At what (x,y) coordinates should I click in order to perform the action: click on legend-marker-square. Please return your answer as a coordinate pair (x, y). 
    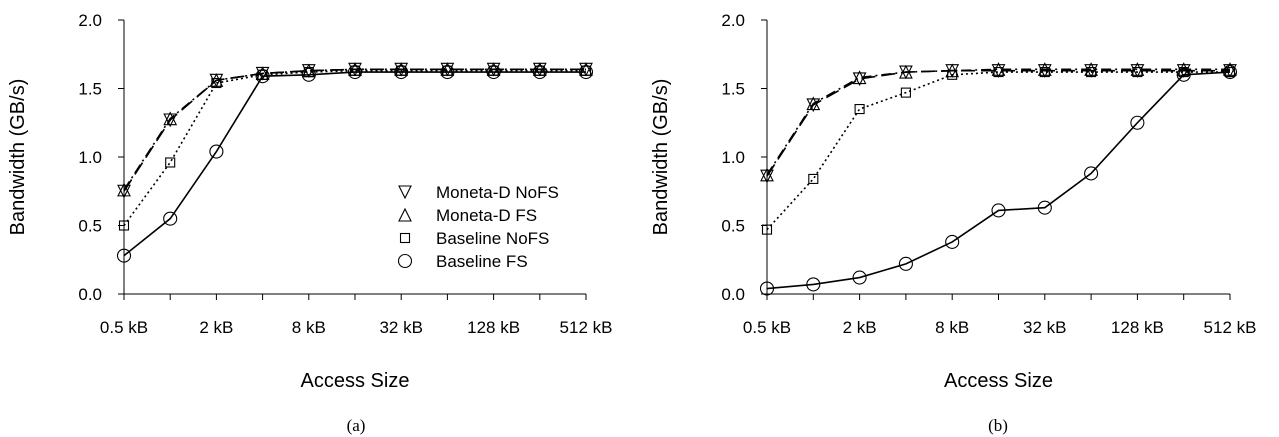
    Looking at the image, I should click on (405, 238).